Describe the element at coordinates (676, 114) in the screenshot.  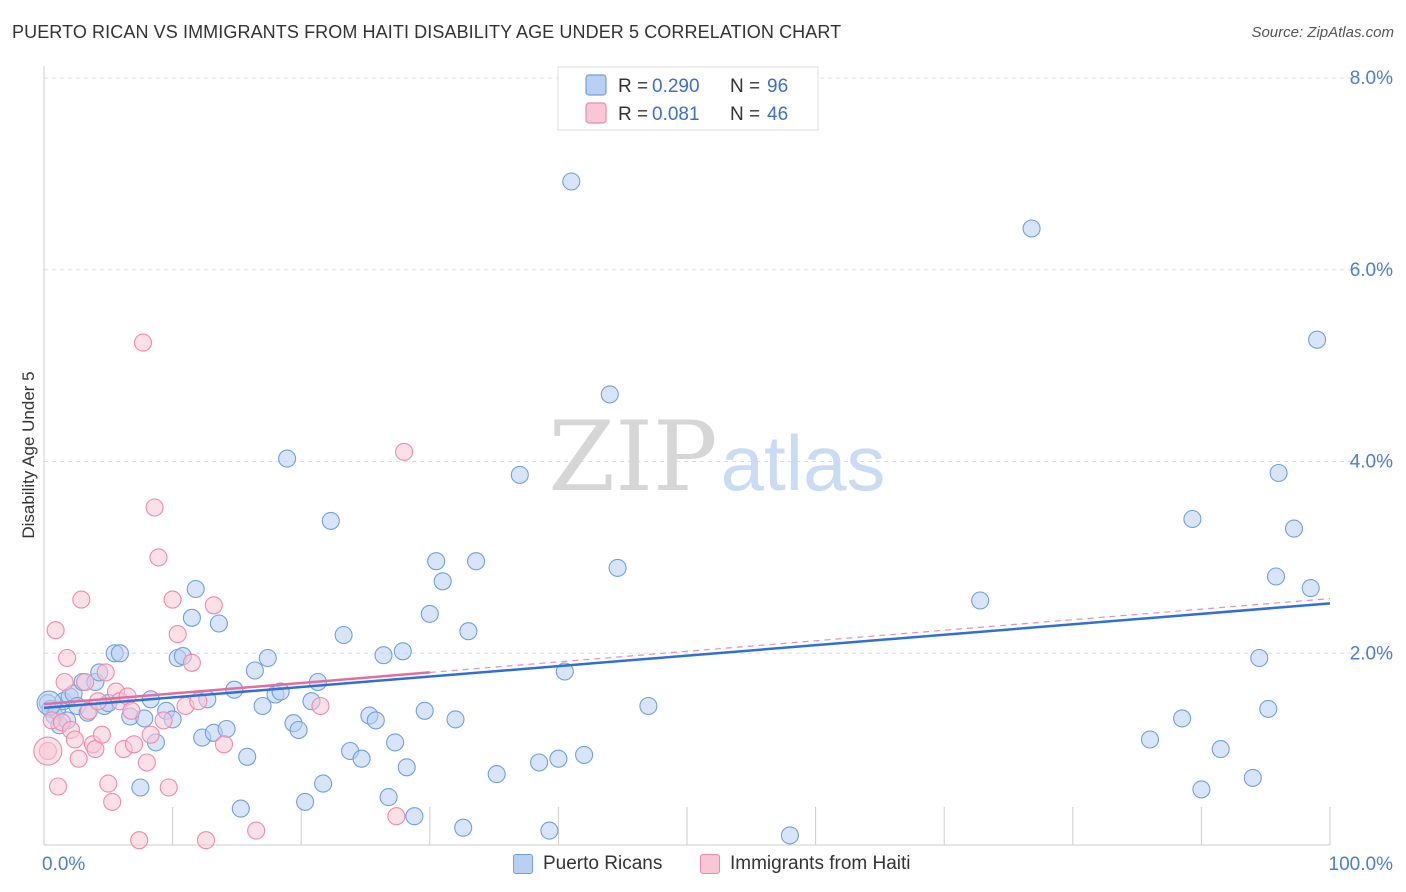
I see `legend-r-value: 0.081` at that location.